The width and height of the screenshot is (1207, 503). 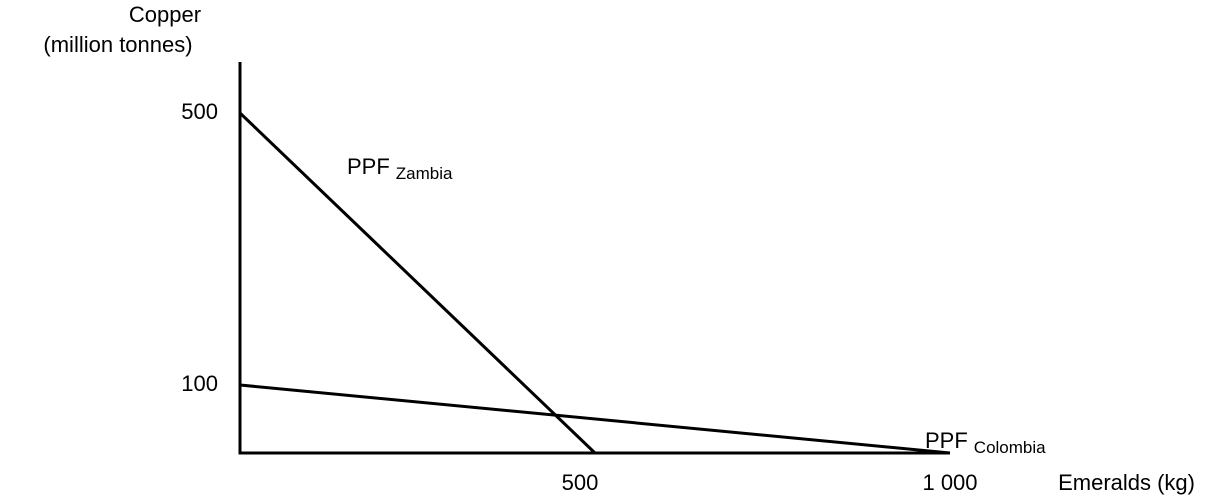 What do you see at coordinates (580, 482) in the screenshot?
I see `x-tick-label: 500` at bounding box center [580, 482].